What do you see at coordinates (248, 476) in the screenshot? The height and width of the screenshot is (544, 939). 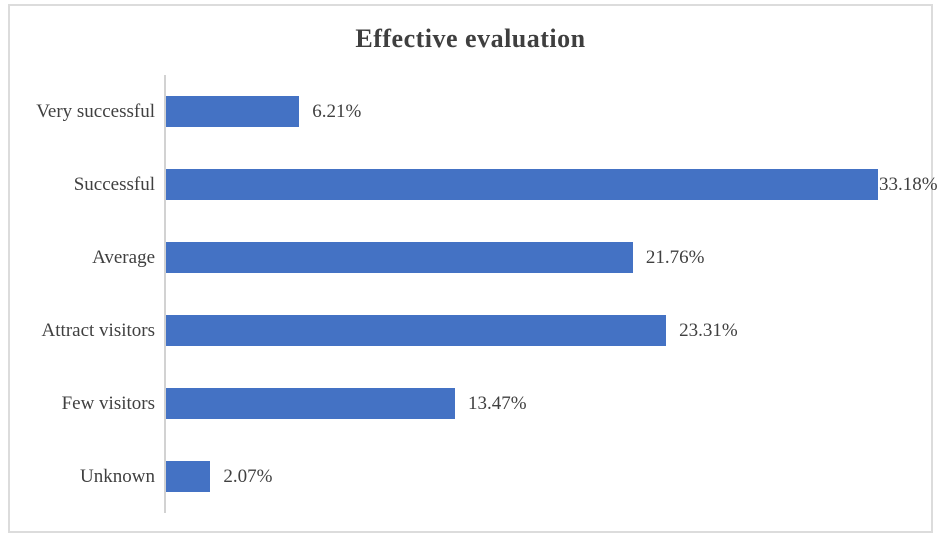 I see `value-label: 2.07%` at bounding box center [248, 476].